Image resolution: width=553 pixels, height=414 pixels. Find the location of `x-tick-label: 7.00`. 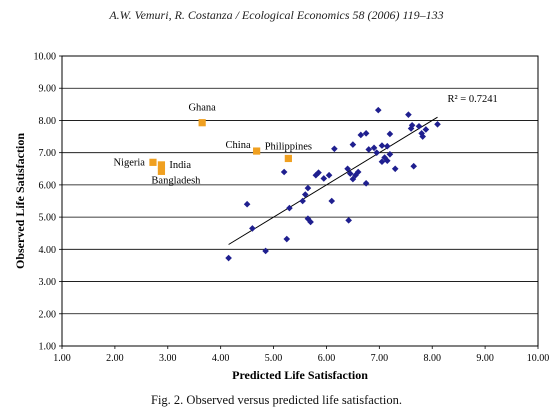

x-tick-label: 7.00 is located at coordinates (380, 358).